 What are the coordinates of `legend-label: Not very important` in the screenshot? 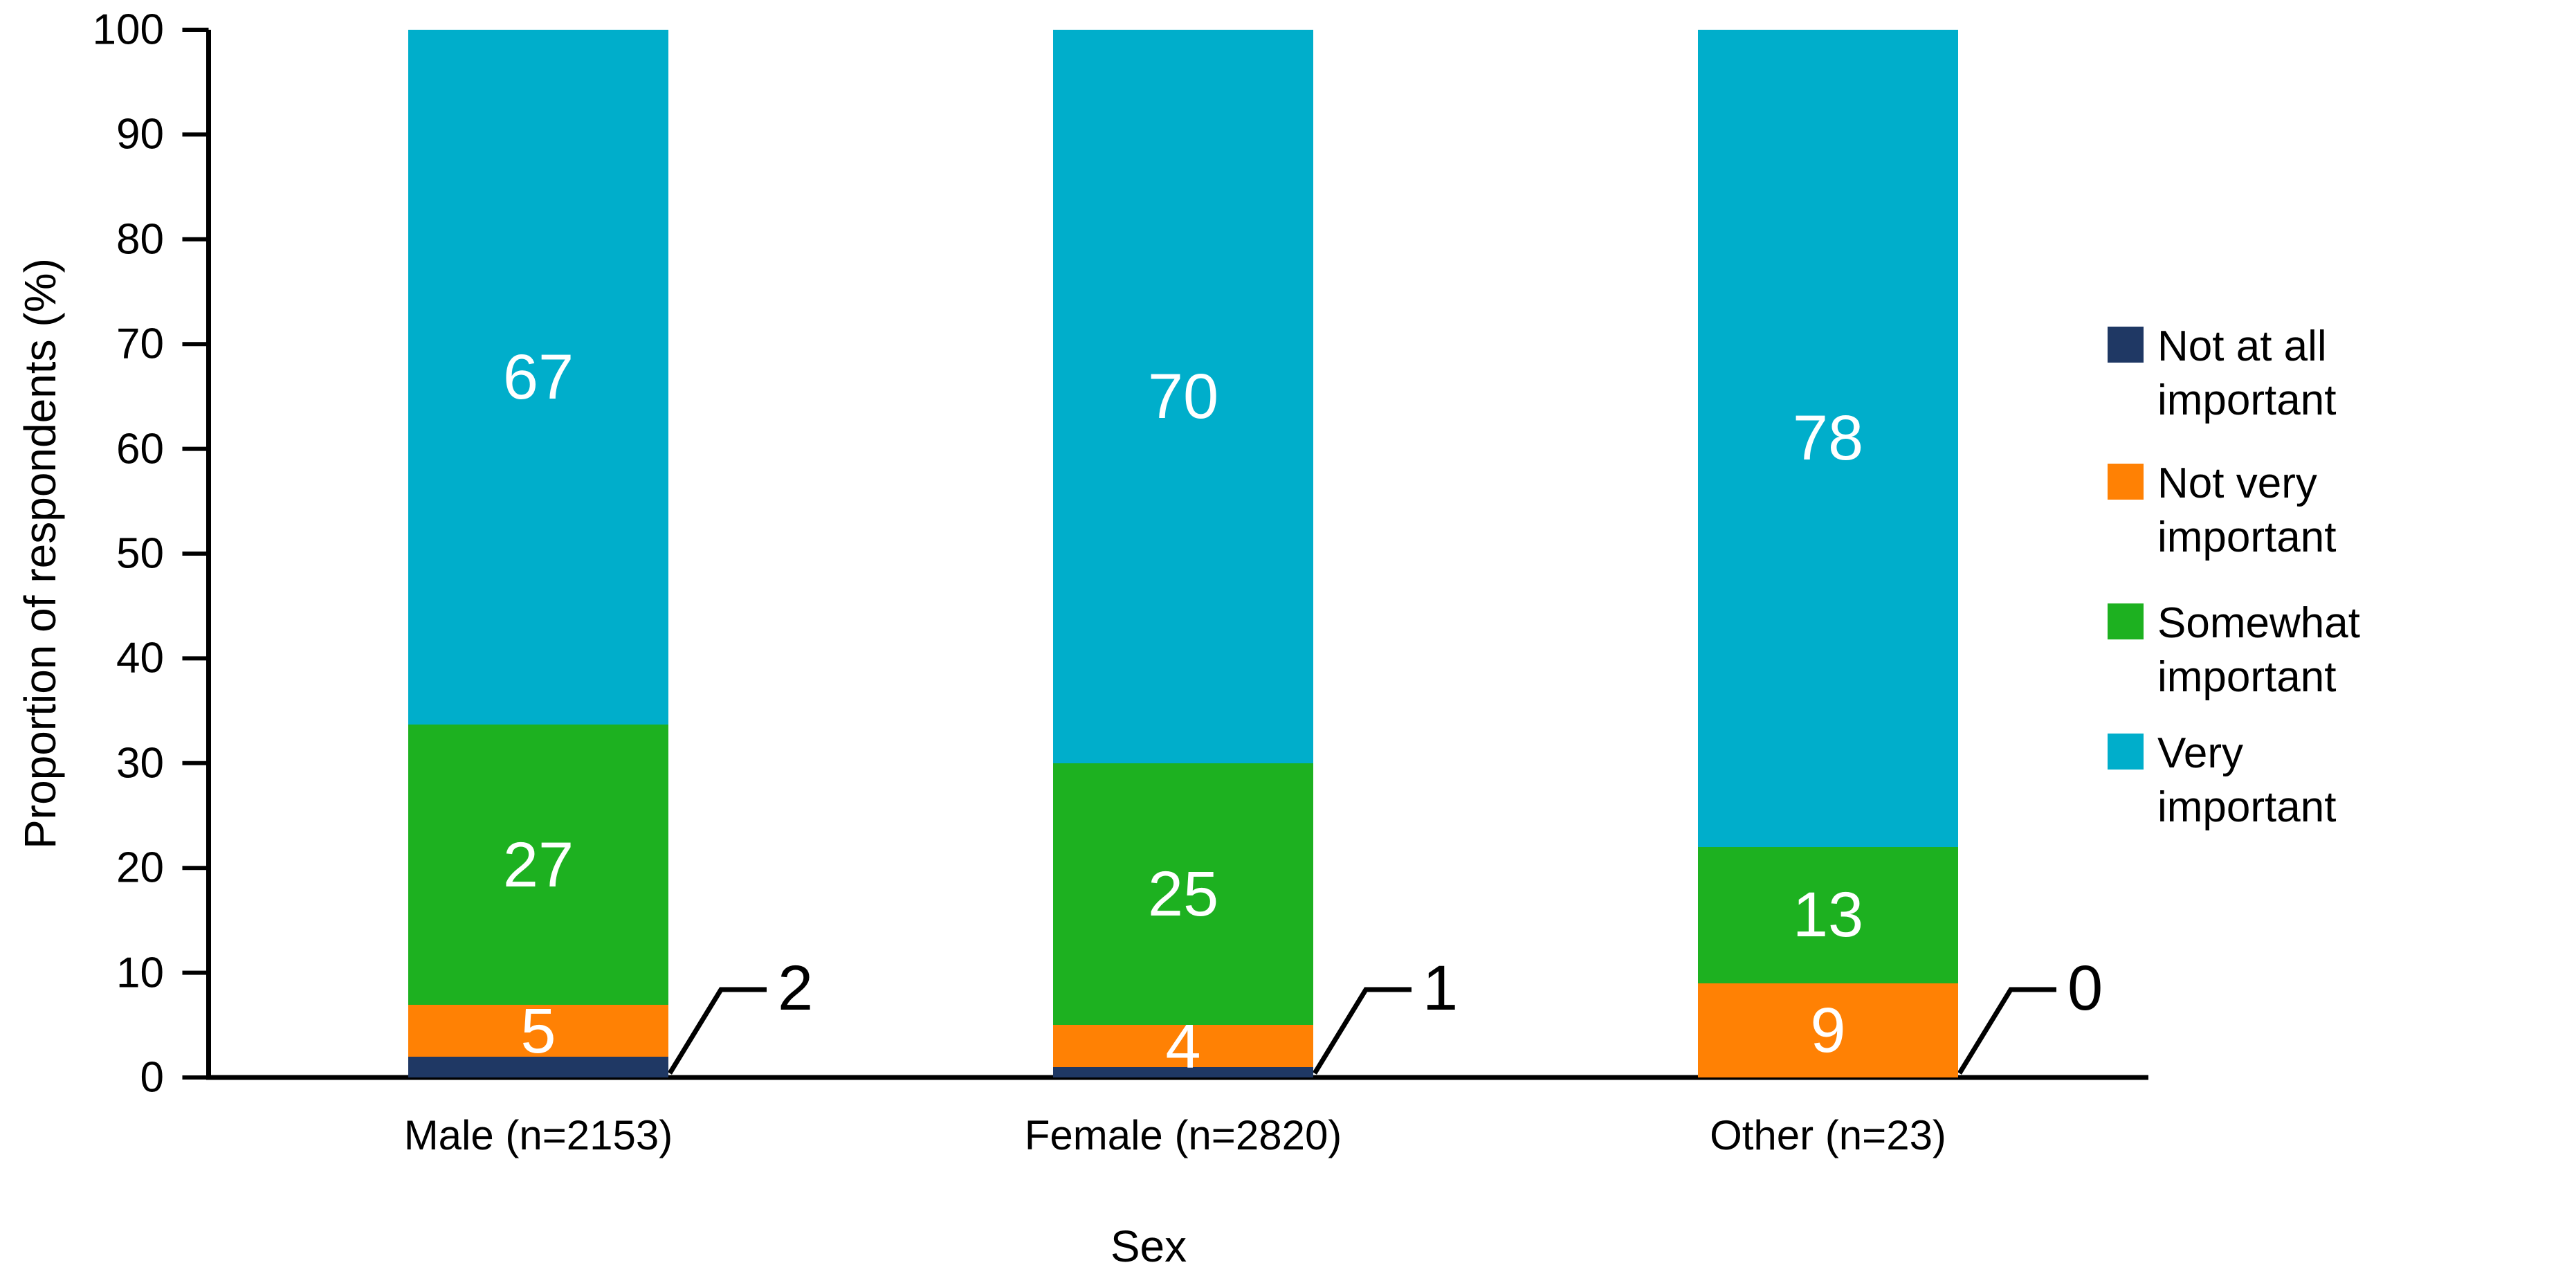 It's located at (2247, 510).